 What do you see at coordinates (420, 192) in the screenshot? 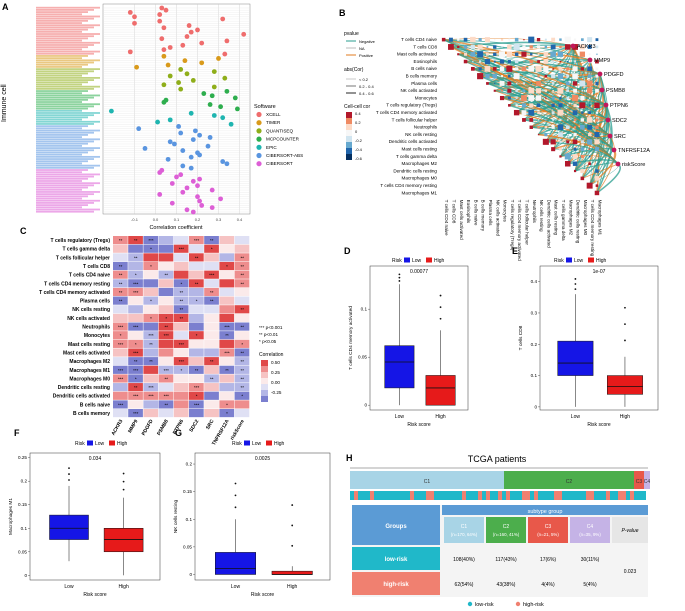
I see `panel-b-row-label: Macrophages M1` at bounding box center [420, 192].